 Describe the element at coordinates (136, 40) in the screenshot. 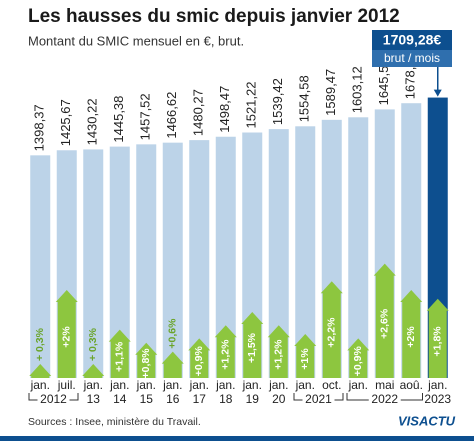

I see `chart-subtitle: Montant du SMIC mensuel en €, brut.` at that location.